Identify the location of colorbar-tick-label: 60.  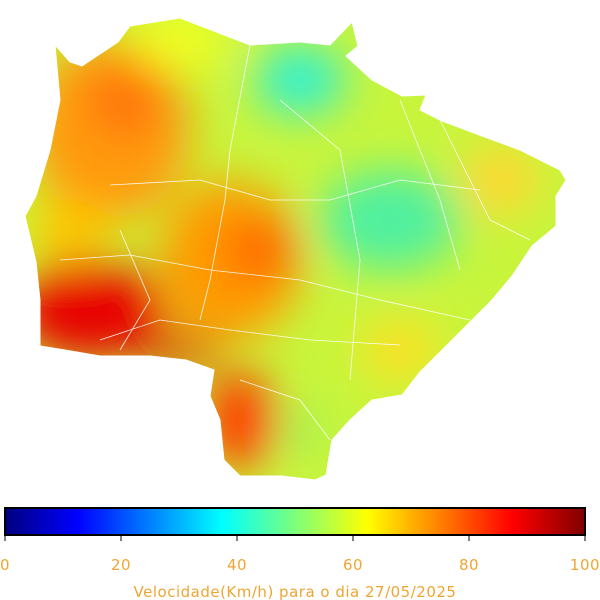
(353, 565).